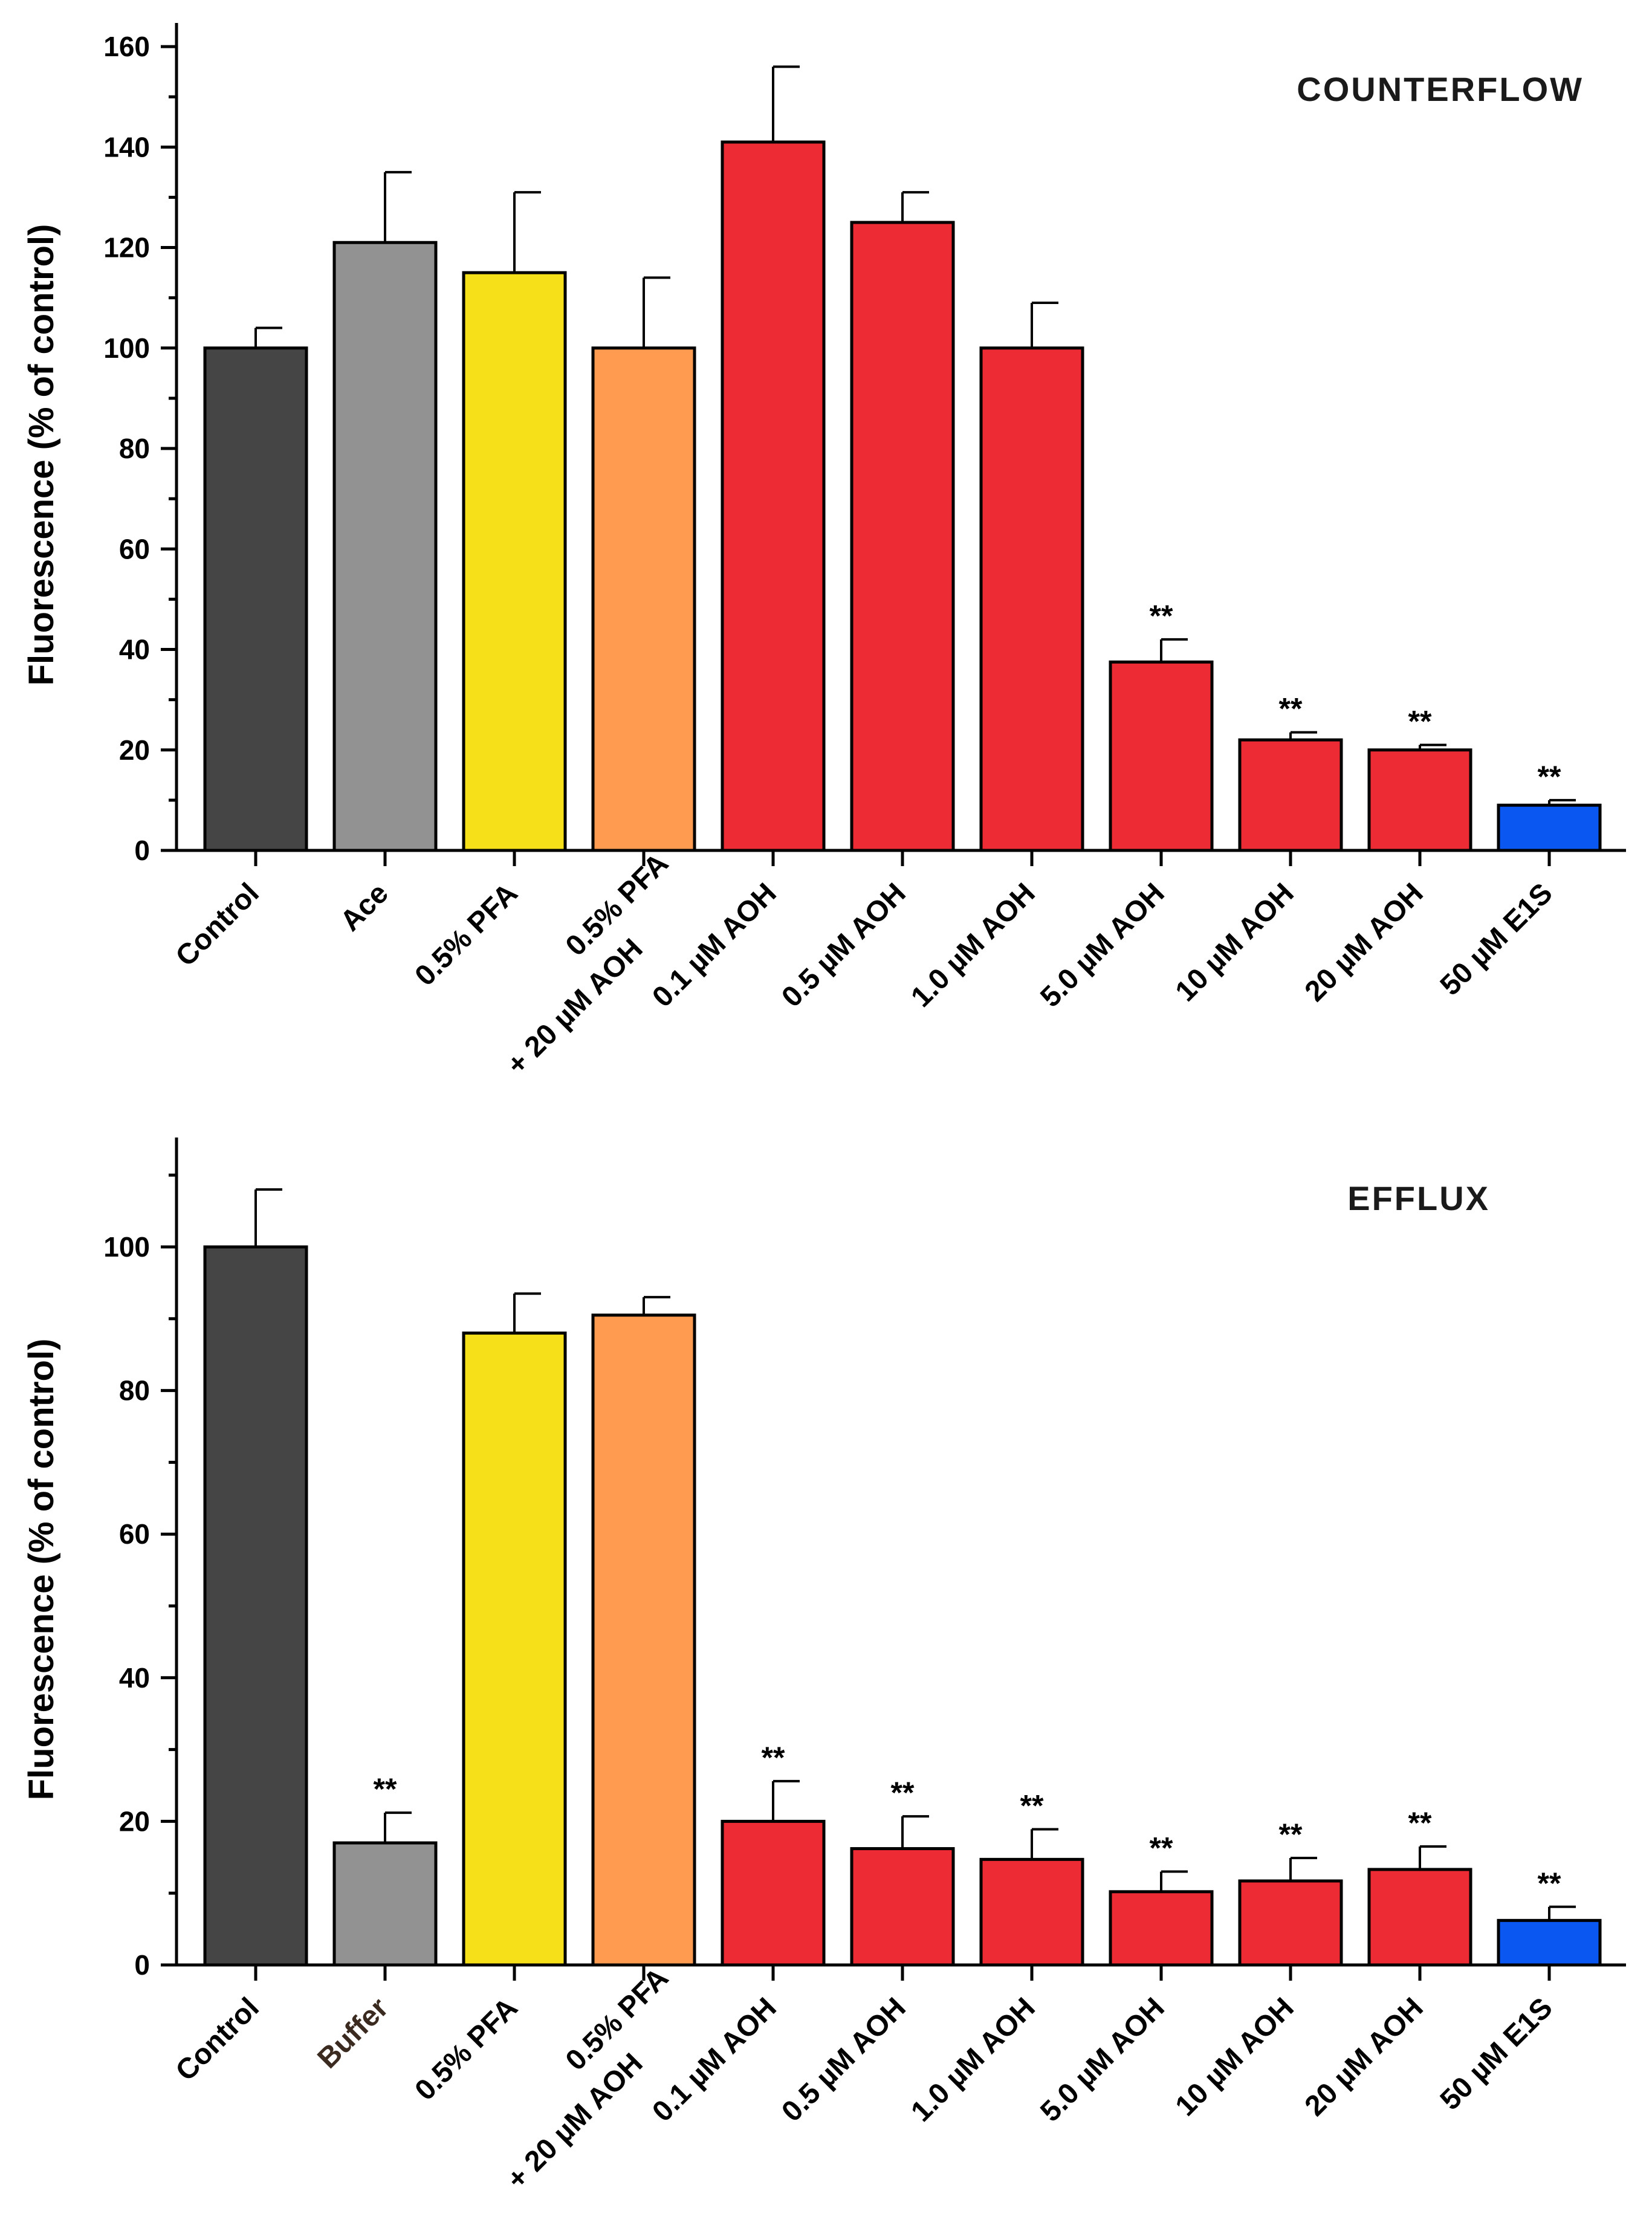 The image size is (1652, 2217). Describe the element at coordinates (1418, 1198) in the screenshot. I see `panel-title: EFFLUX` at that location.